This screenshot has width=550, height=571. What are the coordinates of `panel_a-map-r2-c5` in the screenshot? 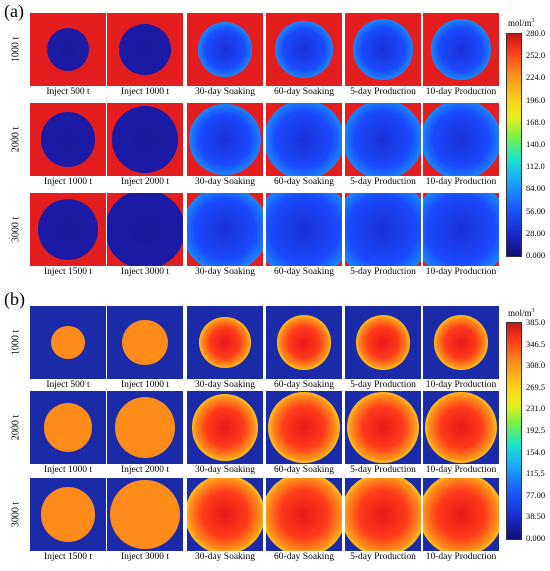 It's located at (461, 229).